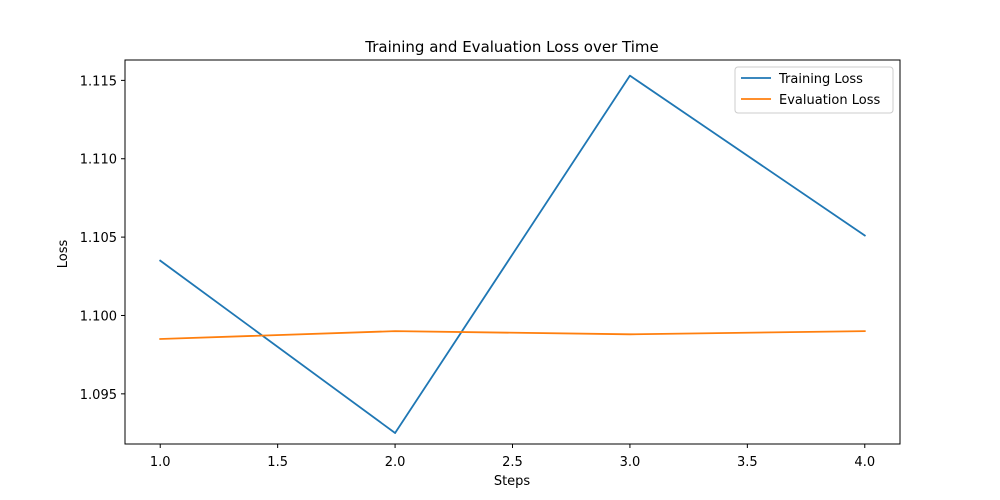 This screenshot has height=500, width=1000. What do you see at coordinates (63, 254) in the screenshot?
I see `y-axis-label: Loss` at bounding box center [63, 254].